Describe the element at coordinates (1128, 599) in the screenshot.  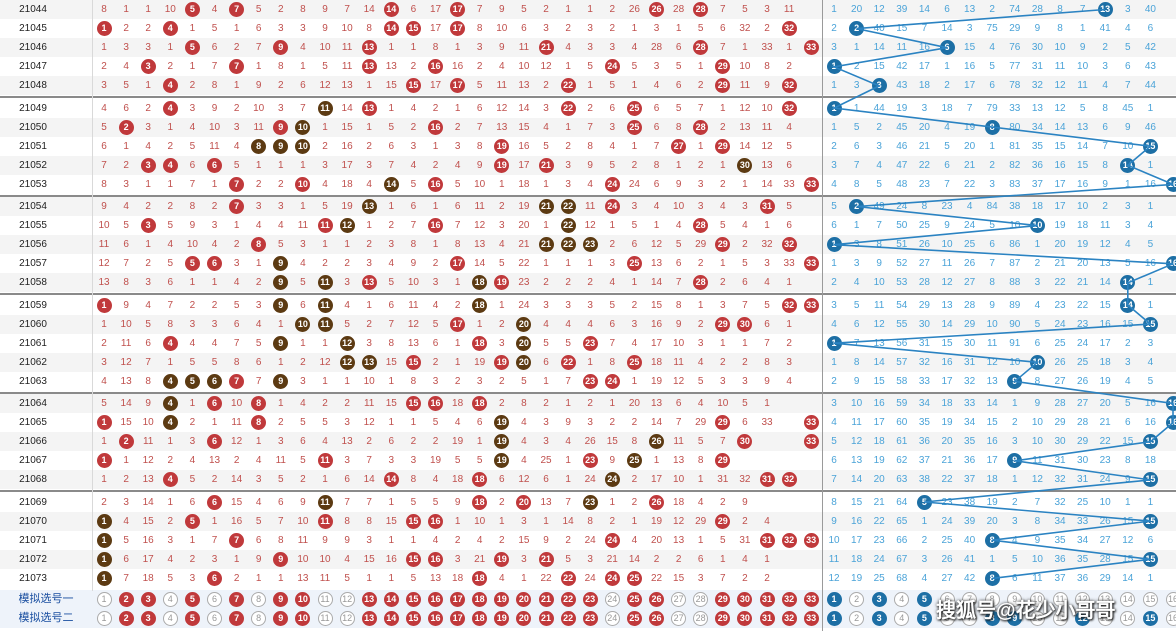
I see `sim-back-14: 14` at that location.